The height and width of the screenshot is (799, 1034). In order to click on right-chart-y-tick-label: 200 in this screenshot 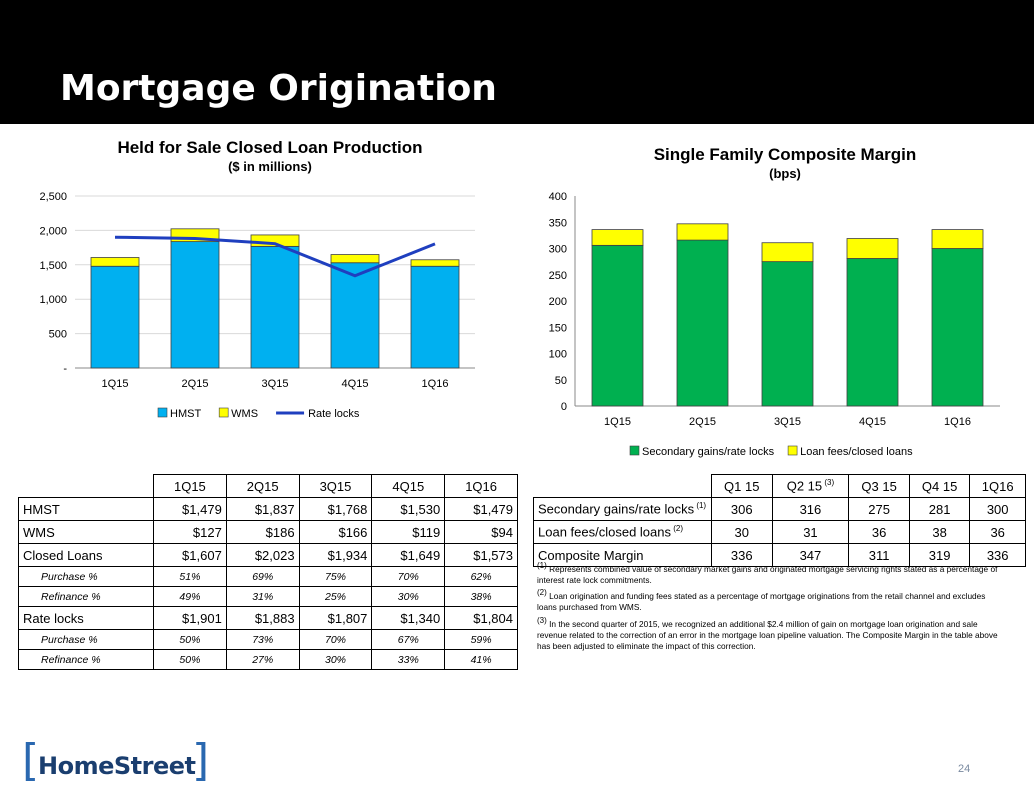, I will do `click(558, 302)`.